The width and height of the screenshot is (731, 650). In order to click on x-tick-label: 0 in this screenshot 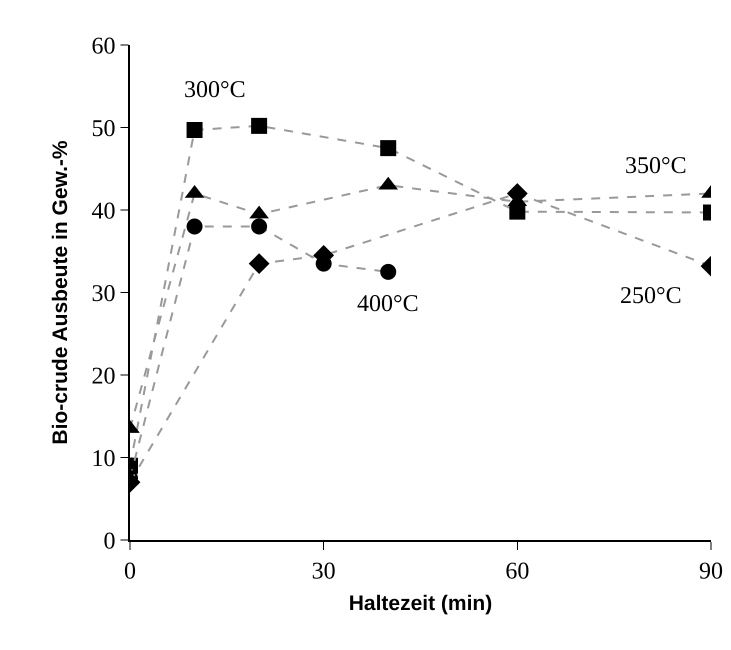, I will do `click(130, 571)`.